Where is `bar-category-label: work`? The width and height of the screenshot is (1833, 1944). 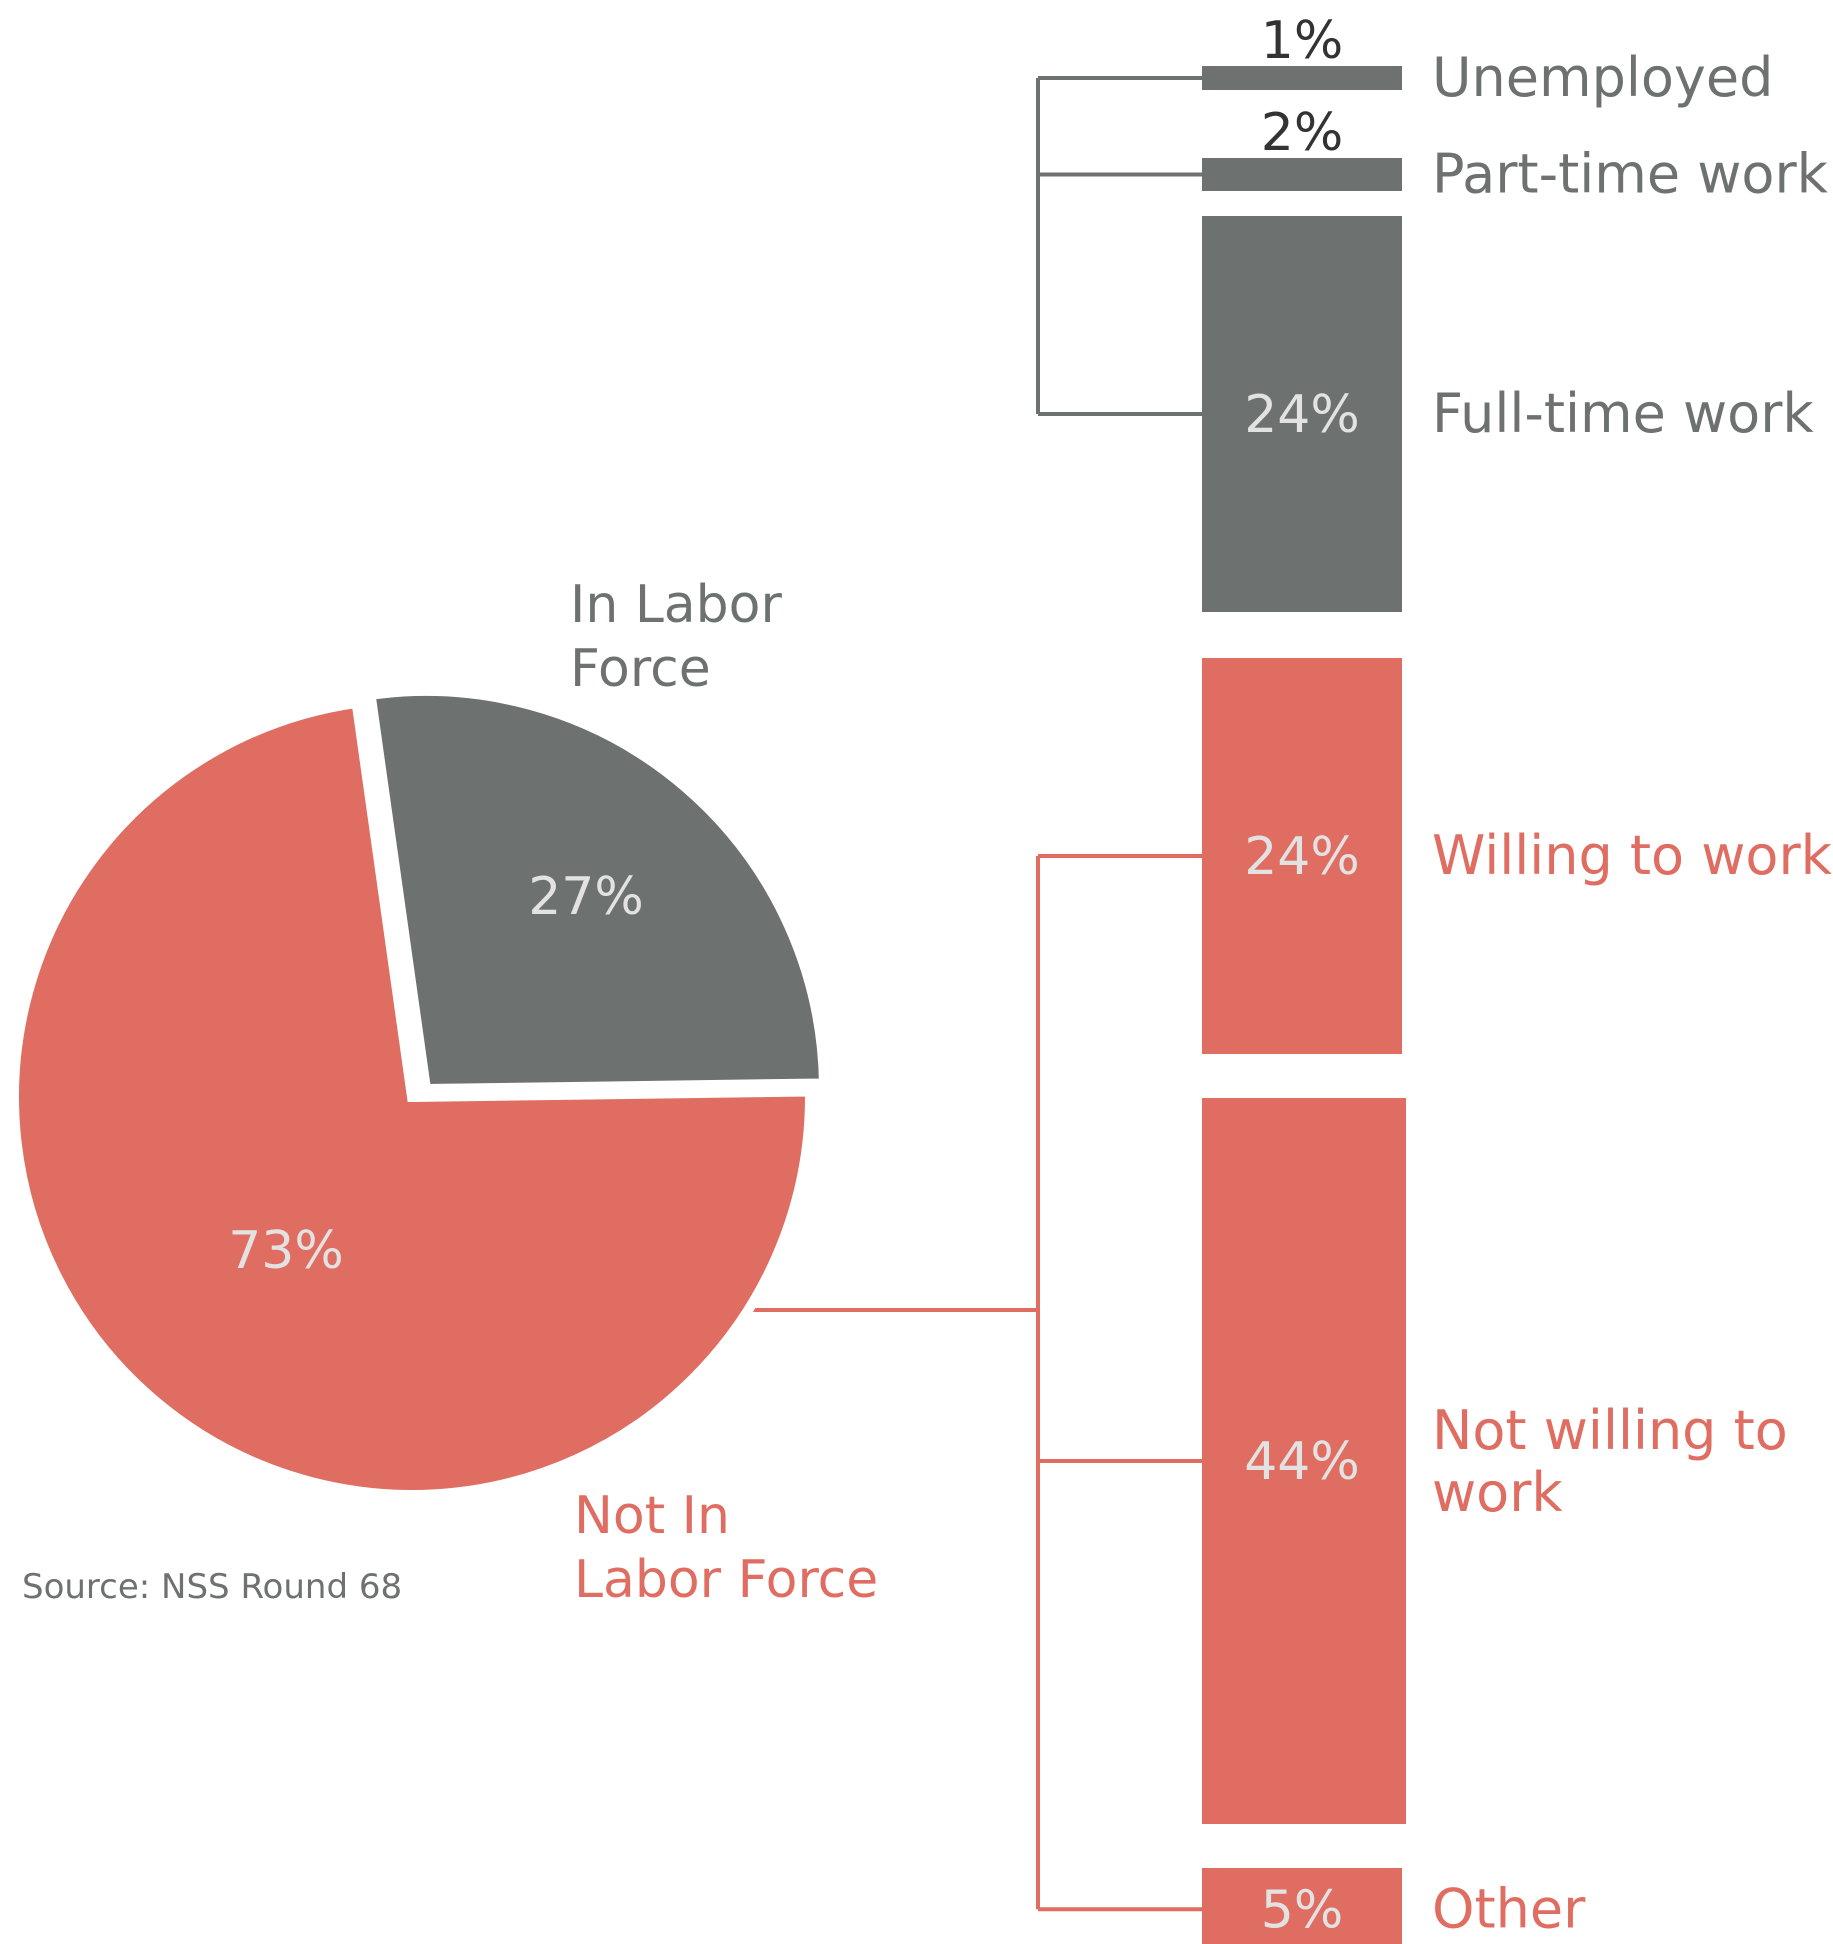 bar-category-label: work is located at coordinates (1497, 1492).